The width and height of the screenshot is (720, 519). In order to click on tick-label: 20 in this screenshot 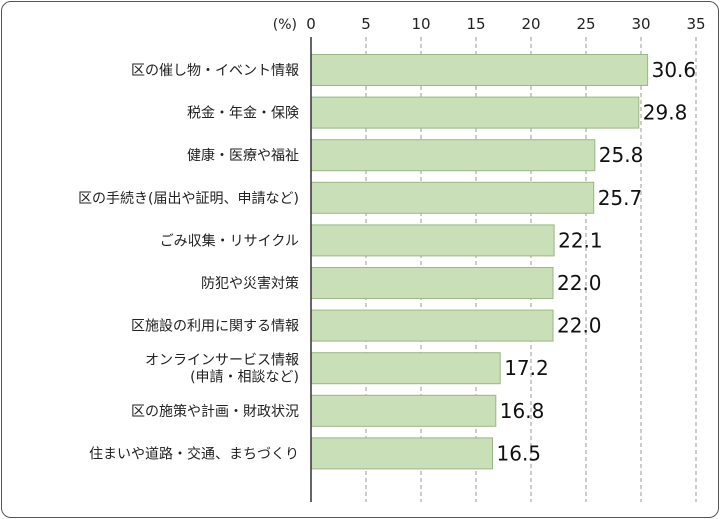, I will do `click(530, 24)`.